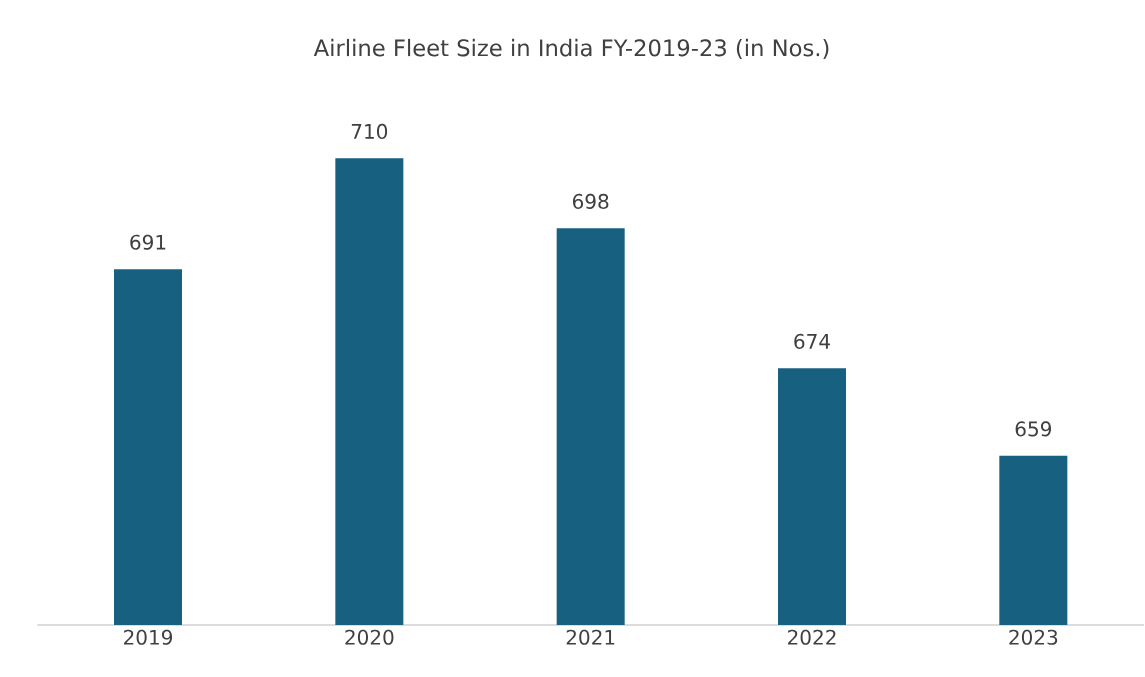  Describe the element at coordinates (369, 131) in the screenshot. I see `data-label: 710` at that location.